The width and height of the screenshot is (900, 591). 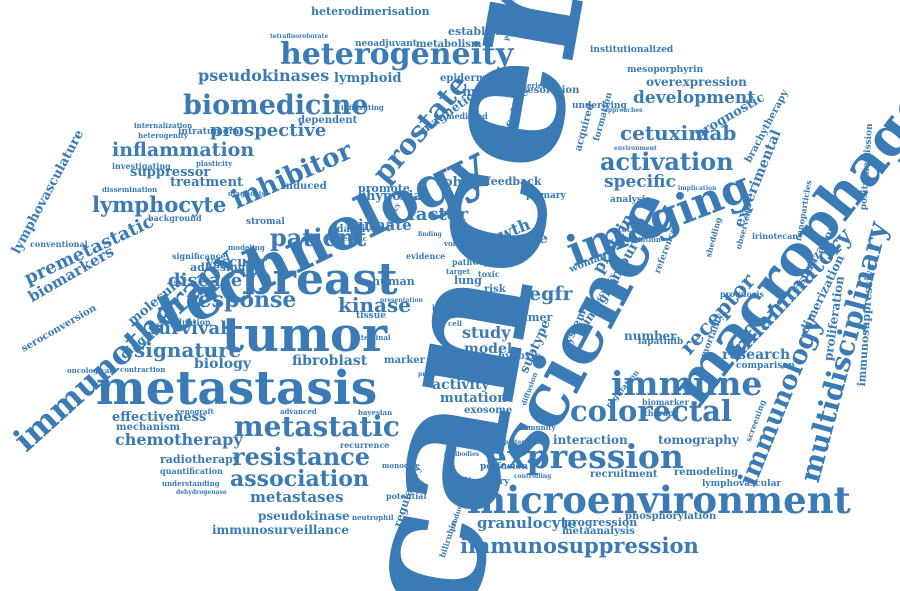 What do you see at coordinates (297, 497) in the screenshot?
I see `cloud-word: metastases` at bounding box center [297, 497].